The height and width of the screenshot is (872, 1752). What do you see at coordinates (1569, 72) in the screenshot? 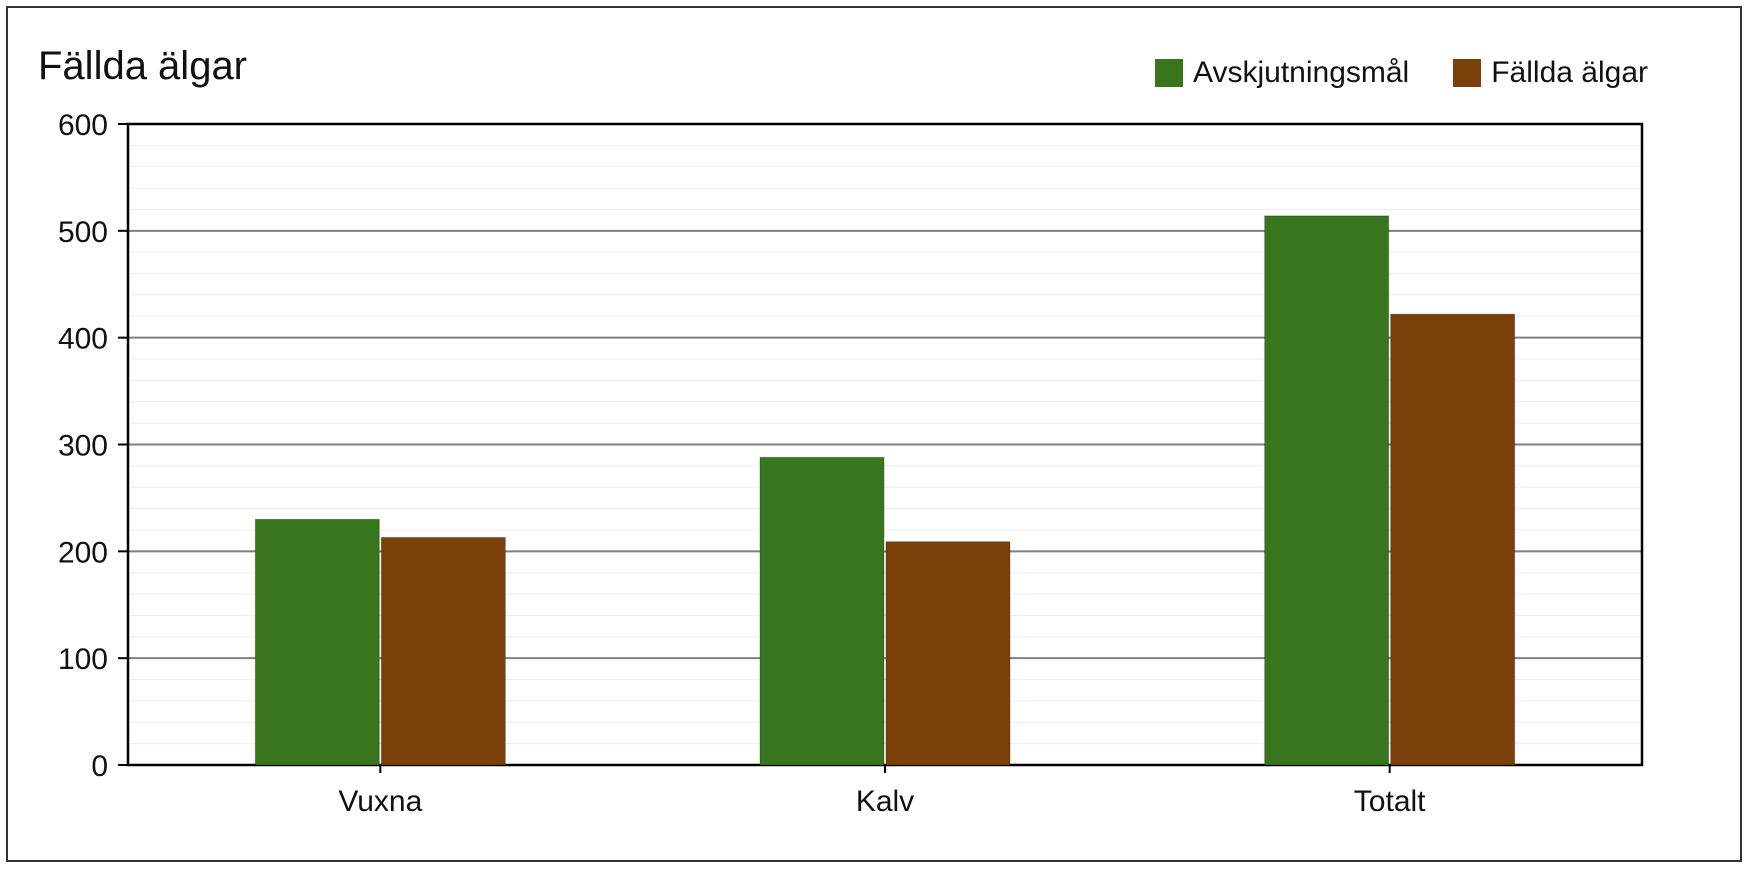
I see `legend-label-series-1: Fällda älgar` at bounding box center [1569, 72].